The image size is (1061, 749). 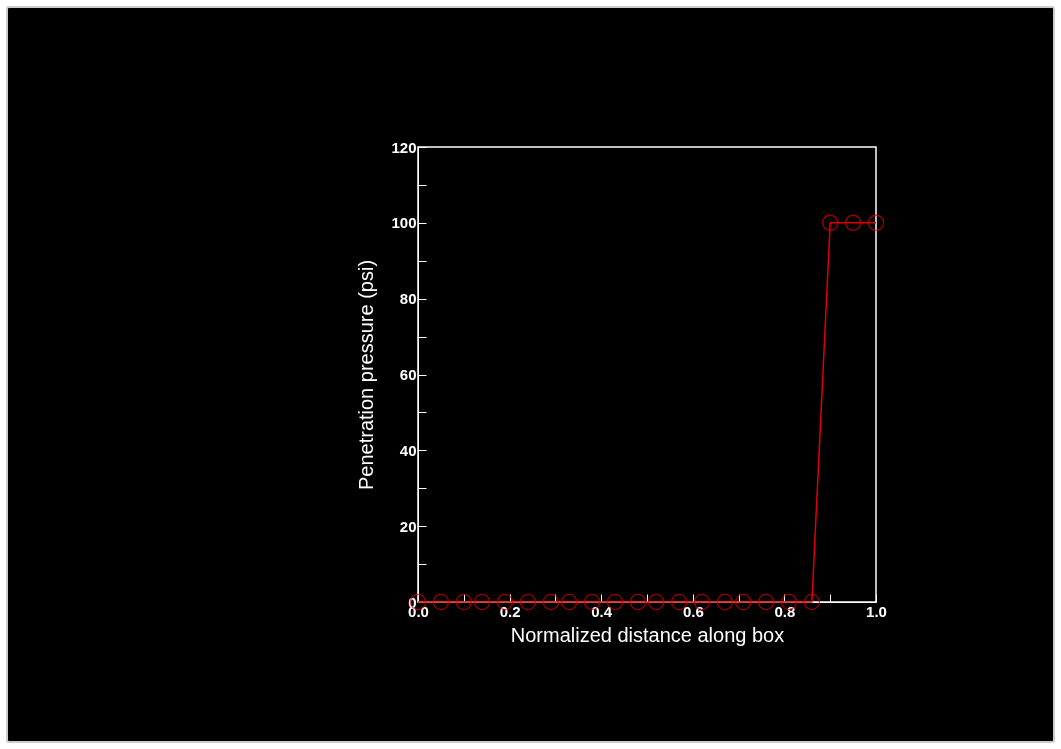 What do you see at coordinates (366, 375) in the screenshot?
I see `y-axis-title: Penetration pressure (psi)` at bounding box center [366, 375].